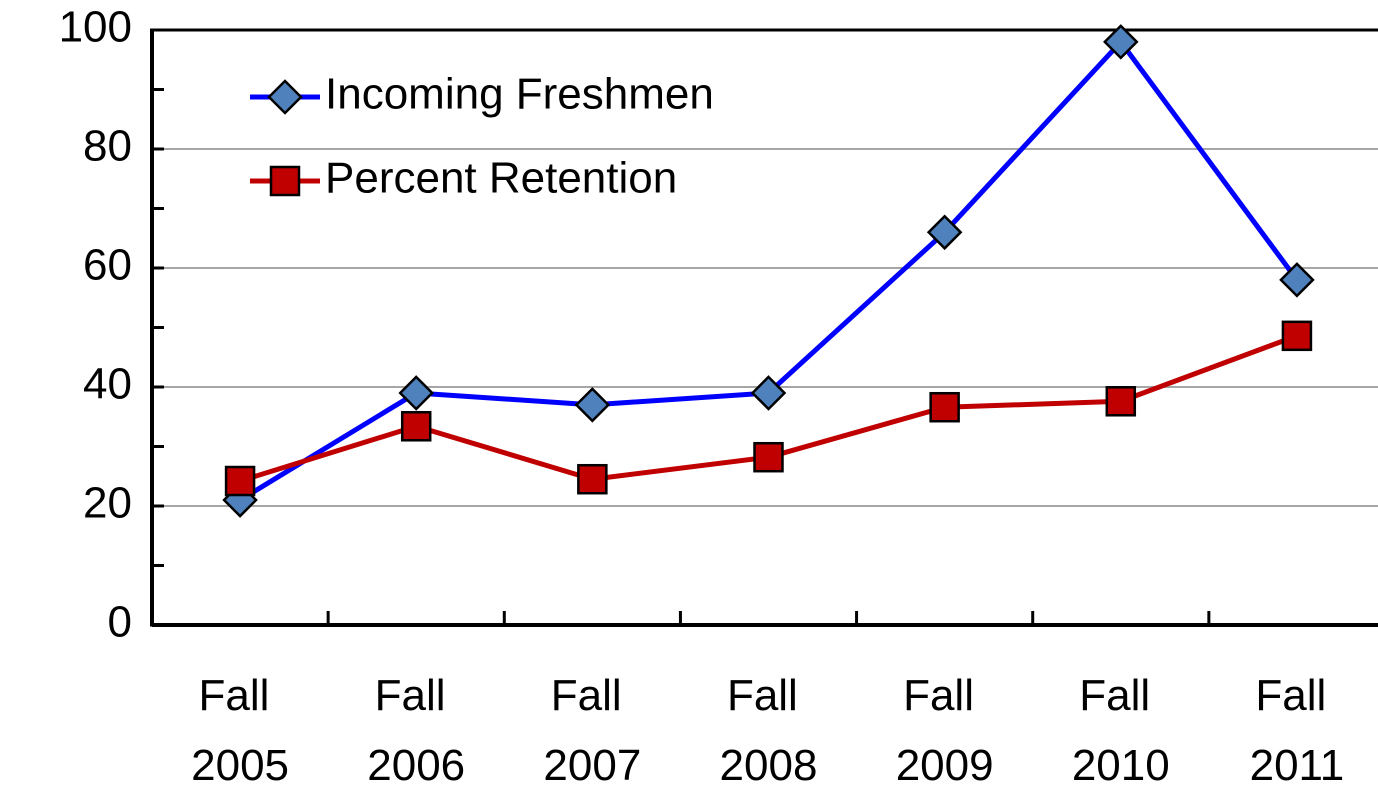 Image resolution: width=1378 pixels, height=789 pixels. Describe the element at coordinates (107, 146) in the screenshot. I see `y-tick-label: 80` at that location.